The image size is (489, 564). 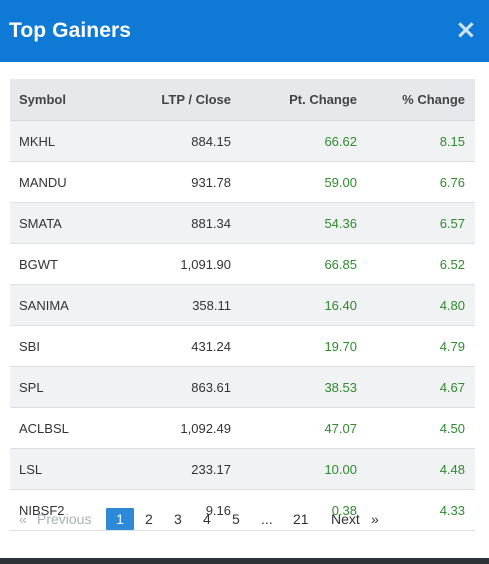 I want to click on cell-symbol: SMATA, so click(x=61, y=223).